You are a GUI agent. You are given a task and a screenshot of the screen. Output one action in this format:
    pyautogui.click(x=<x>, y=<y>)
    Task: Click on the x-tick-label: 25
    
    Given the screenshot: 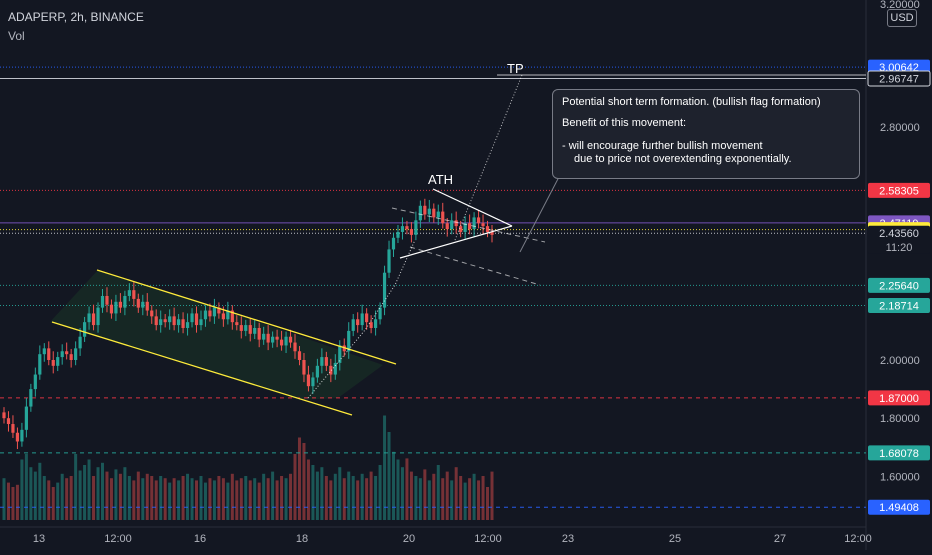 What is the action you would take?
    pyautogui.click(x=675, y=539)
    